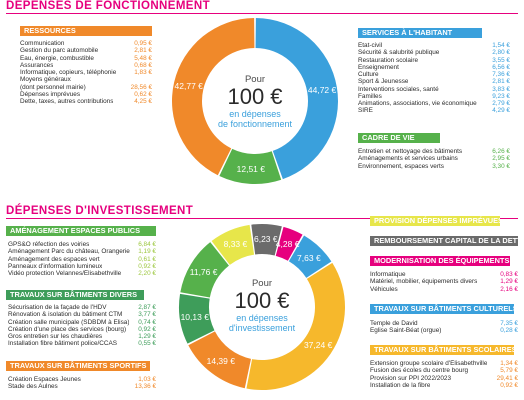 The width and height of the screenshot is (524, 400). I want to click on list-item-label: Entretien et nettoyage des bâtiments, so click(410, 151).